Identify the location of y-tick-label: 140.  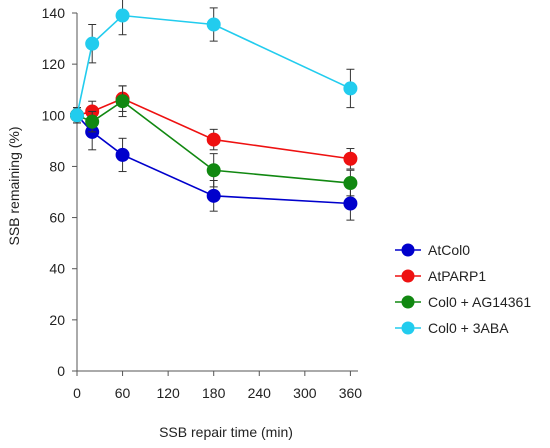
(54, 13).